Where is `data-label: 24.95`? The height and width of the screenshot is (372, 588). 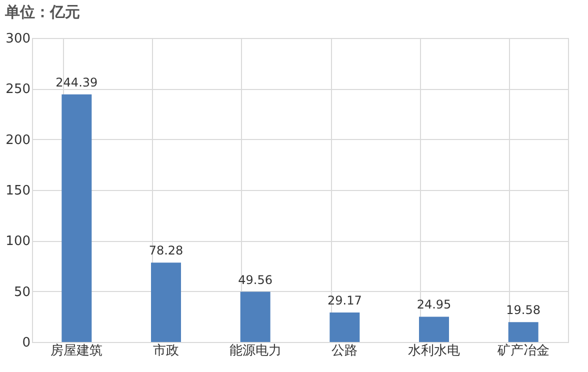
data-label: 24.95 is located at coordinates (434, 305).